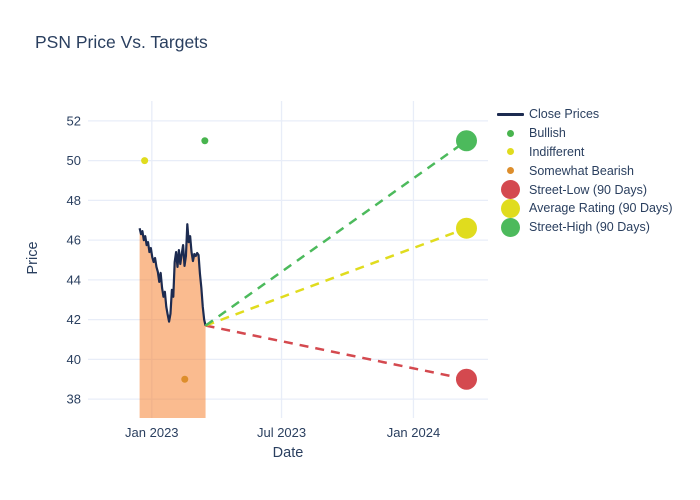 The width and height of the screenshot is (700, 500). I want to click on y-tick-label: 42, so click(74, 319).